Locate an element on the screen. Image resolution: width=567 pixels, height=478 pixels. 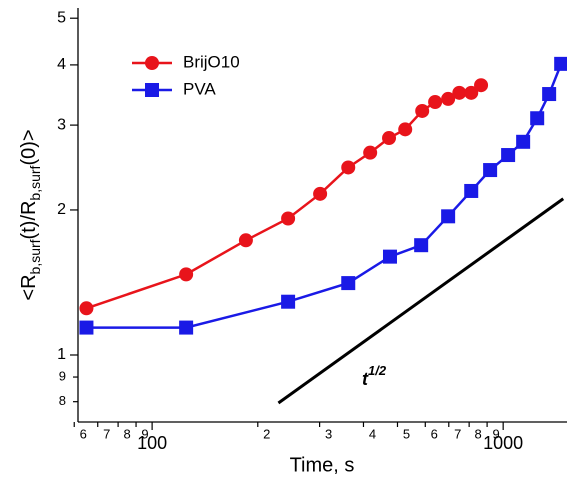
legend-label: PVA is located at coordinates (199, 88).